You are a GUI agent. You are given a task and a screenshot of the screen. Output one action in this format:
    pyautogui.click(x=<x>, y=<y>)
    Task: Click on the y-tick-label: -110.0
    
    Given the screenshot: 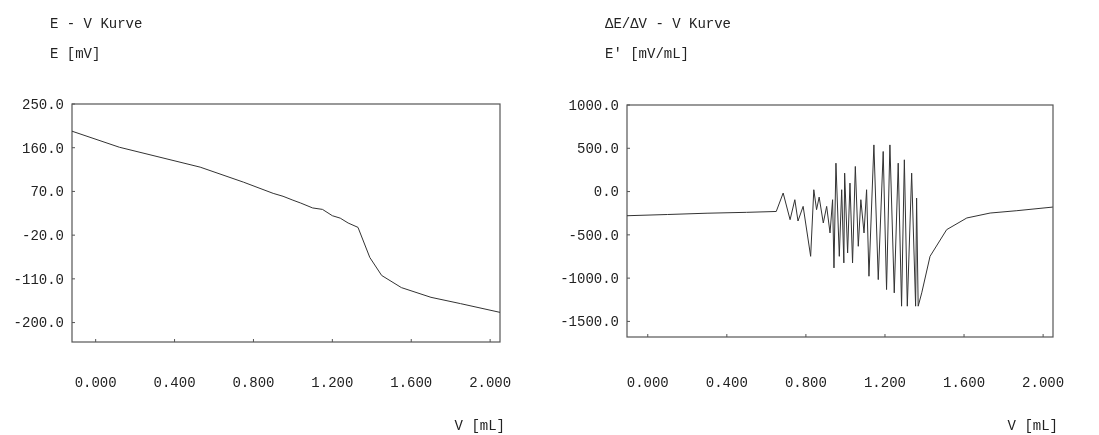 What is the action you would take?
    pyautogui.click(x=38, y=279)
    